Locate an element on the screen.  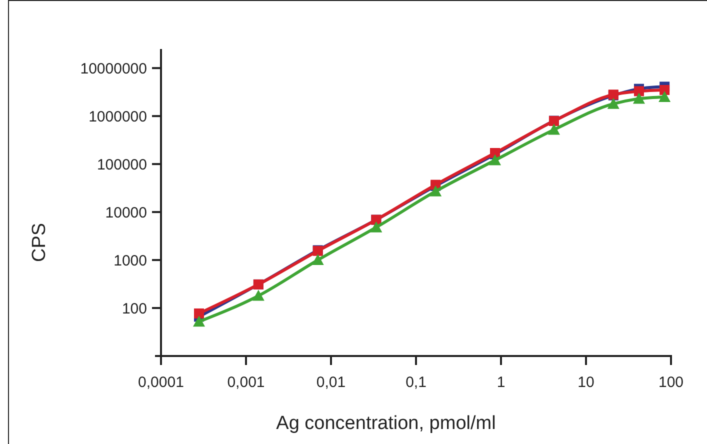
x-tick-label: 0,001 is located at coordinates (246, 382).